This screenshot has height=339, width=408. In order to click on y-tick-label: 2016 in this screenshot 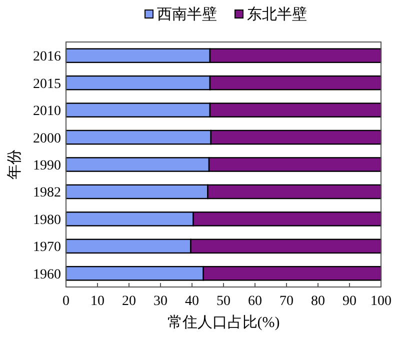, I will do `click(47, 57)`.